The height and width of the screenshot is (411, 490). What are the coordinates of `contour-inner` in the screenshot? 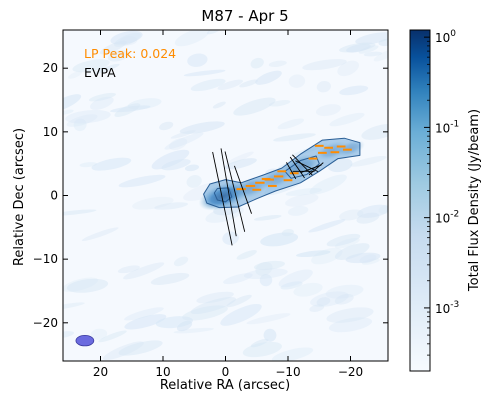 It's located at (302, 167).